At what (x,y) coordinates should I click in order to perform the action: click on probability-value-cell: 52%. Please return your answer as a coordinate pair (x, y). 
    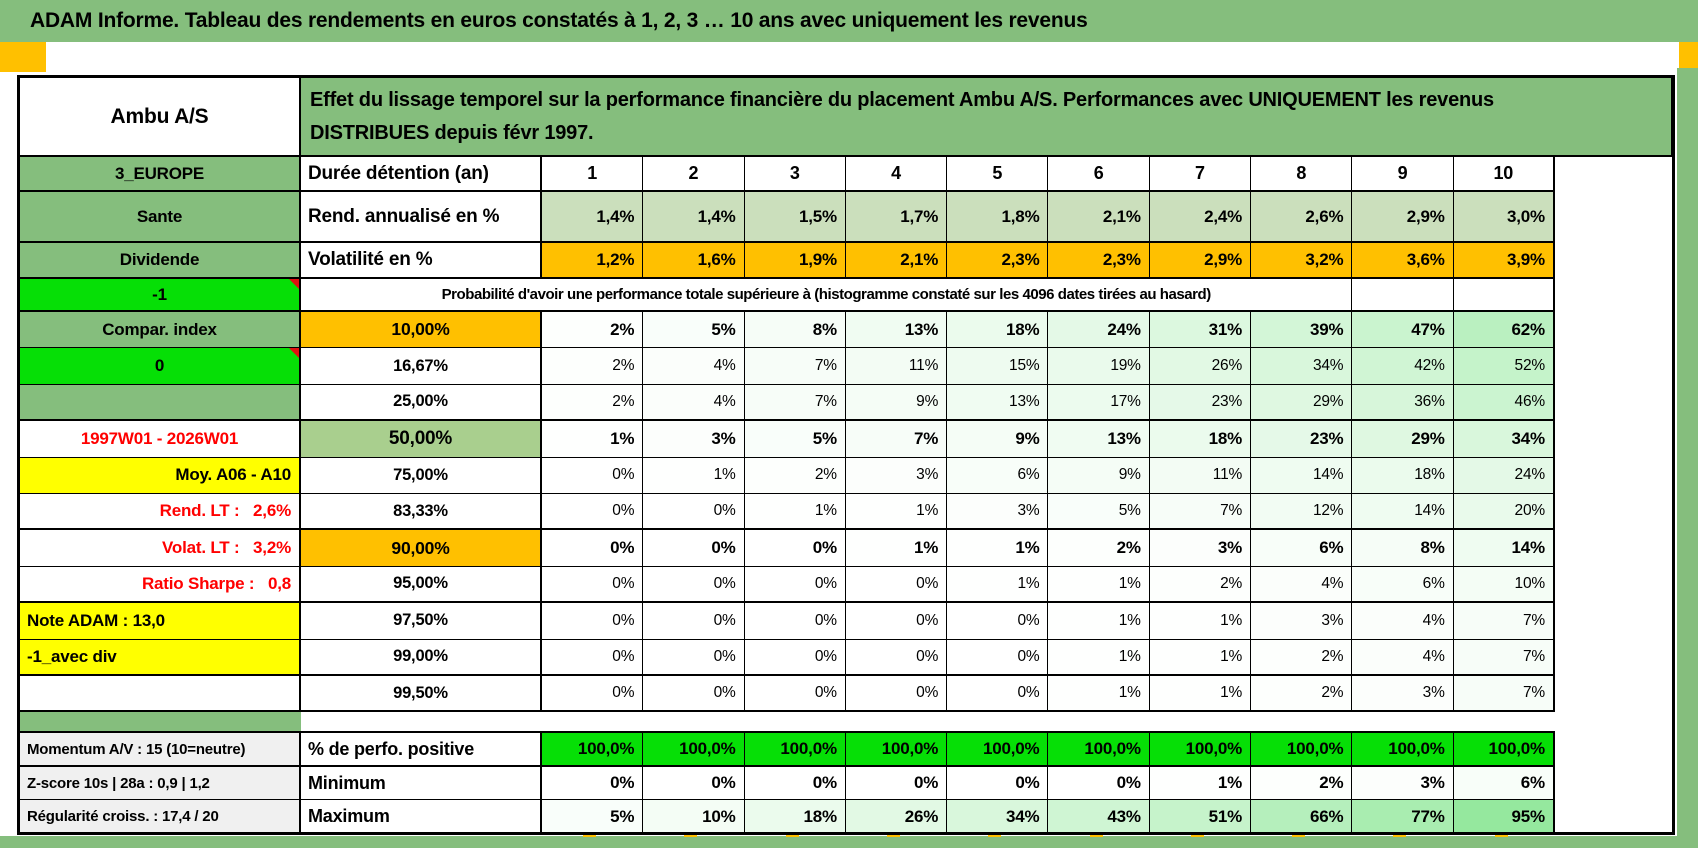
    Looking at the image, I should click on (1504, 366).